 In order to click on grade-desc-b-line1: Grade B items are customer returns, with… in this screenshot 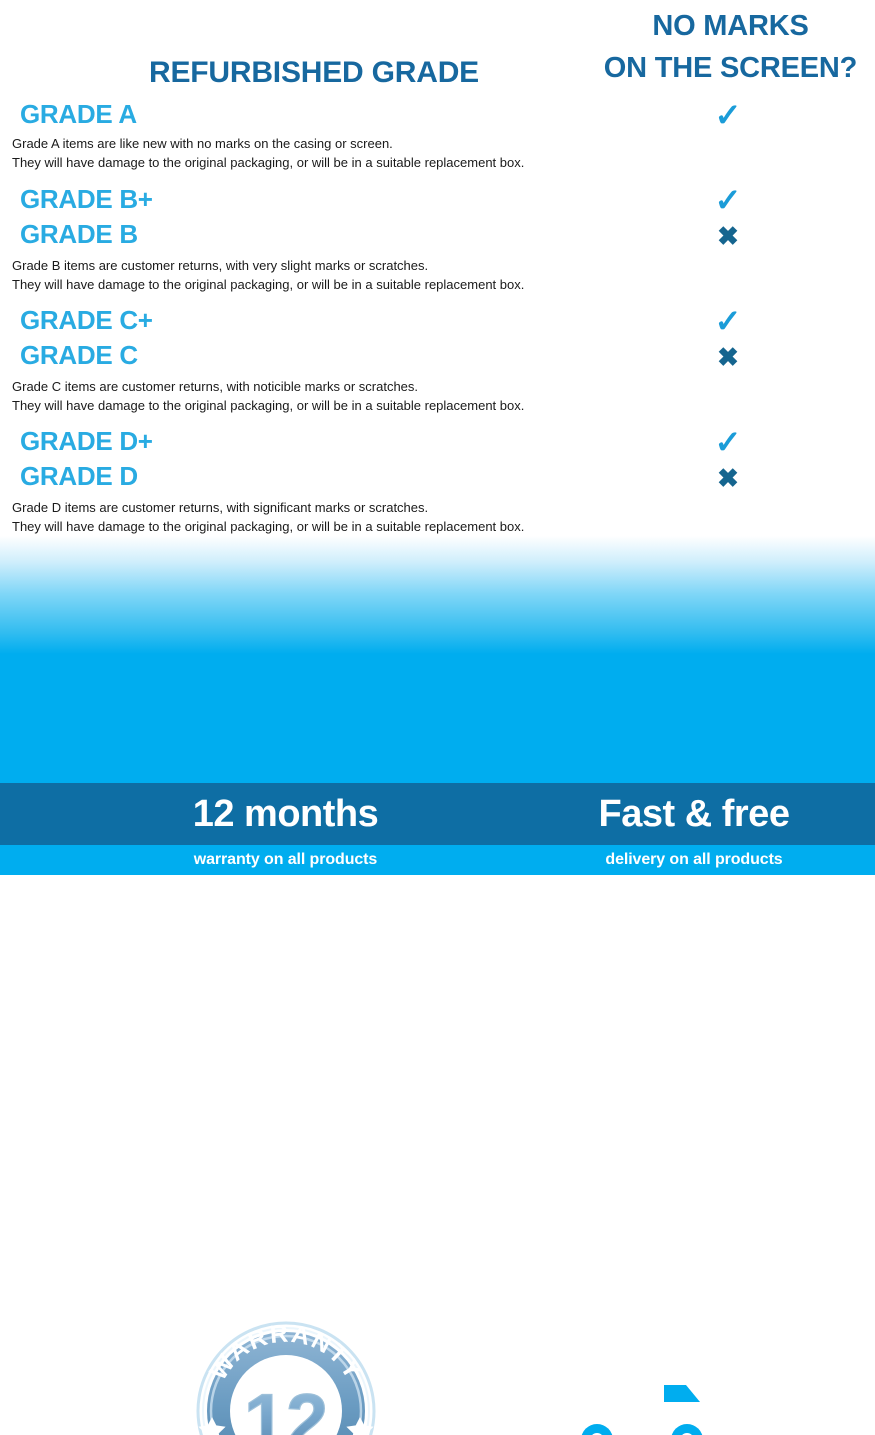, I will do `click(220, 265)`.